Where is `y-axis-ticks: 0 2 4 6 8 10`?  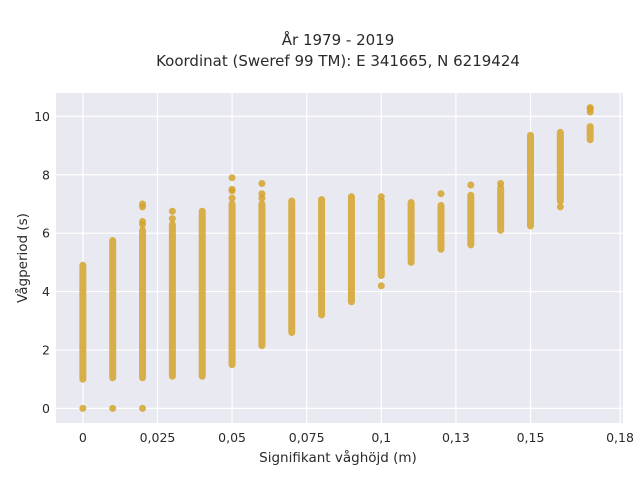
y-axis-ticks: 0 2 4 6 8 10 is located at coordinates (42, 262).